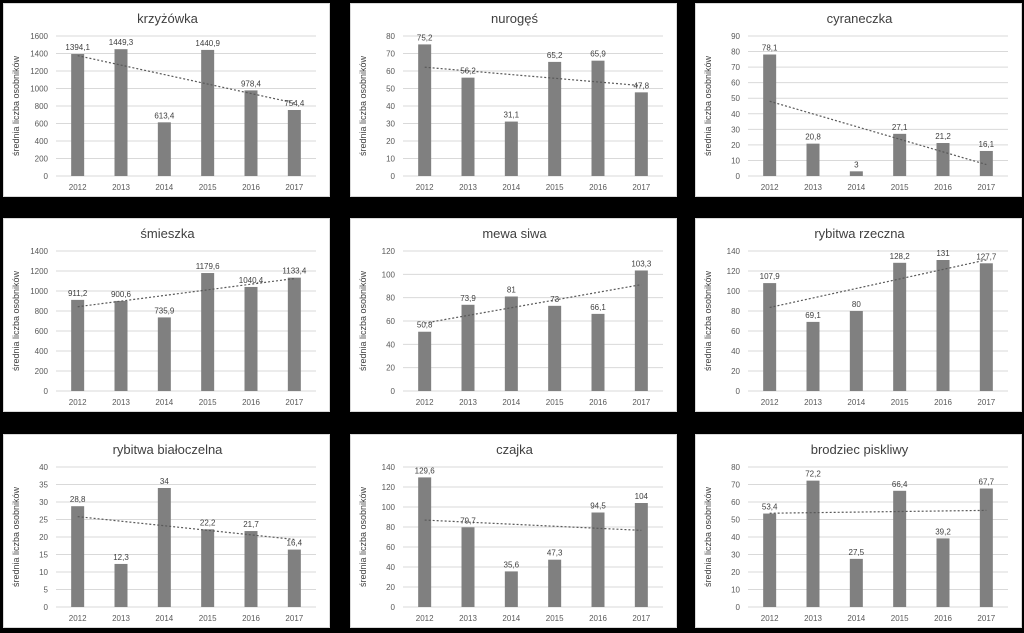 This screenshot has width=1024, height=633. Describe the element at coordinates (598, 307) in the screenshot. I see `data-label-2016: 66,1` at that location.